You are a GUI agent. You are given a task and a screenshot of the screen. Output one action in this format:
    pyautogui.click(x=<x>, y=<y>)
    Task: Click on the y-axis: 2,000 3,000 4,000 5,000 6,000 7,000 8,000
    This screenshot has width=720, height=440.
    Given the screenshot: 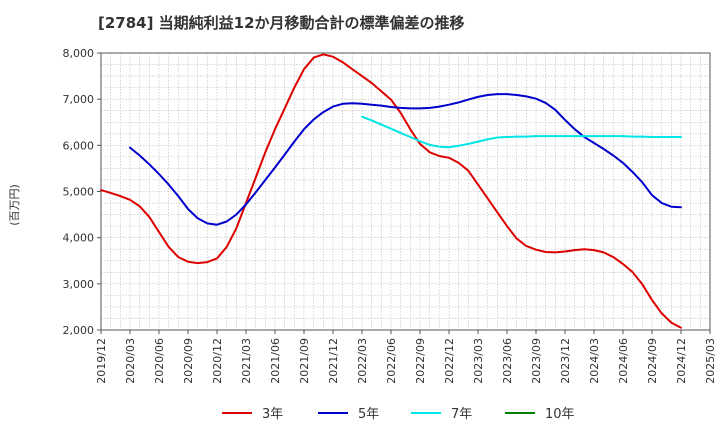 What is the action you would take?
    pyautogui.click(x=82, y=192)
    